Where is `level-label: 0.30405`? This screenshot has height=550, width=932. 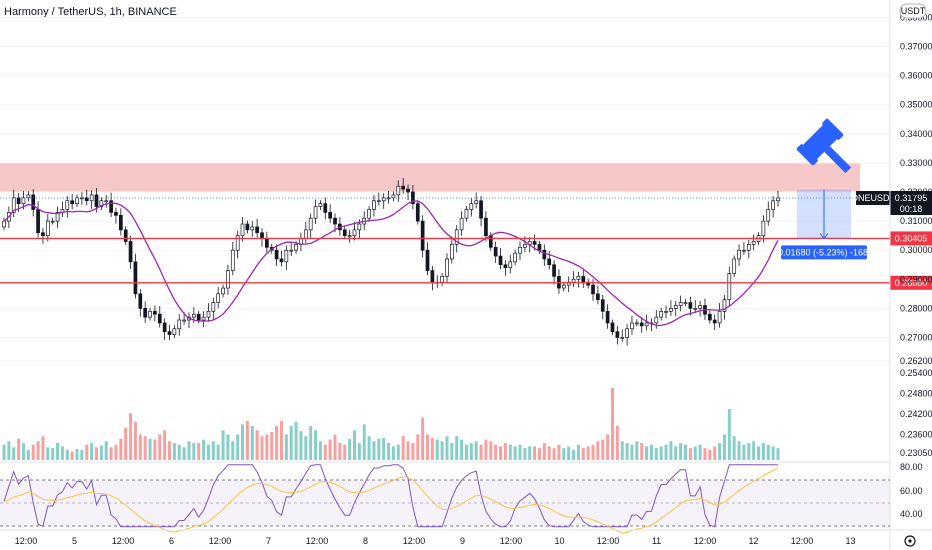
level-label: 0.30405 is located at coordinates (911, 238).